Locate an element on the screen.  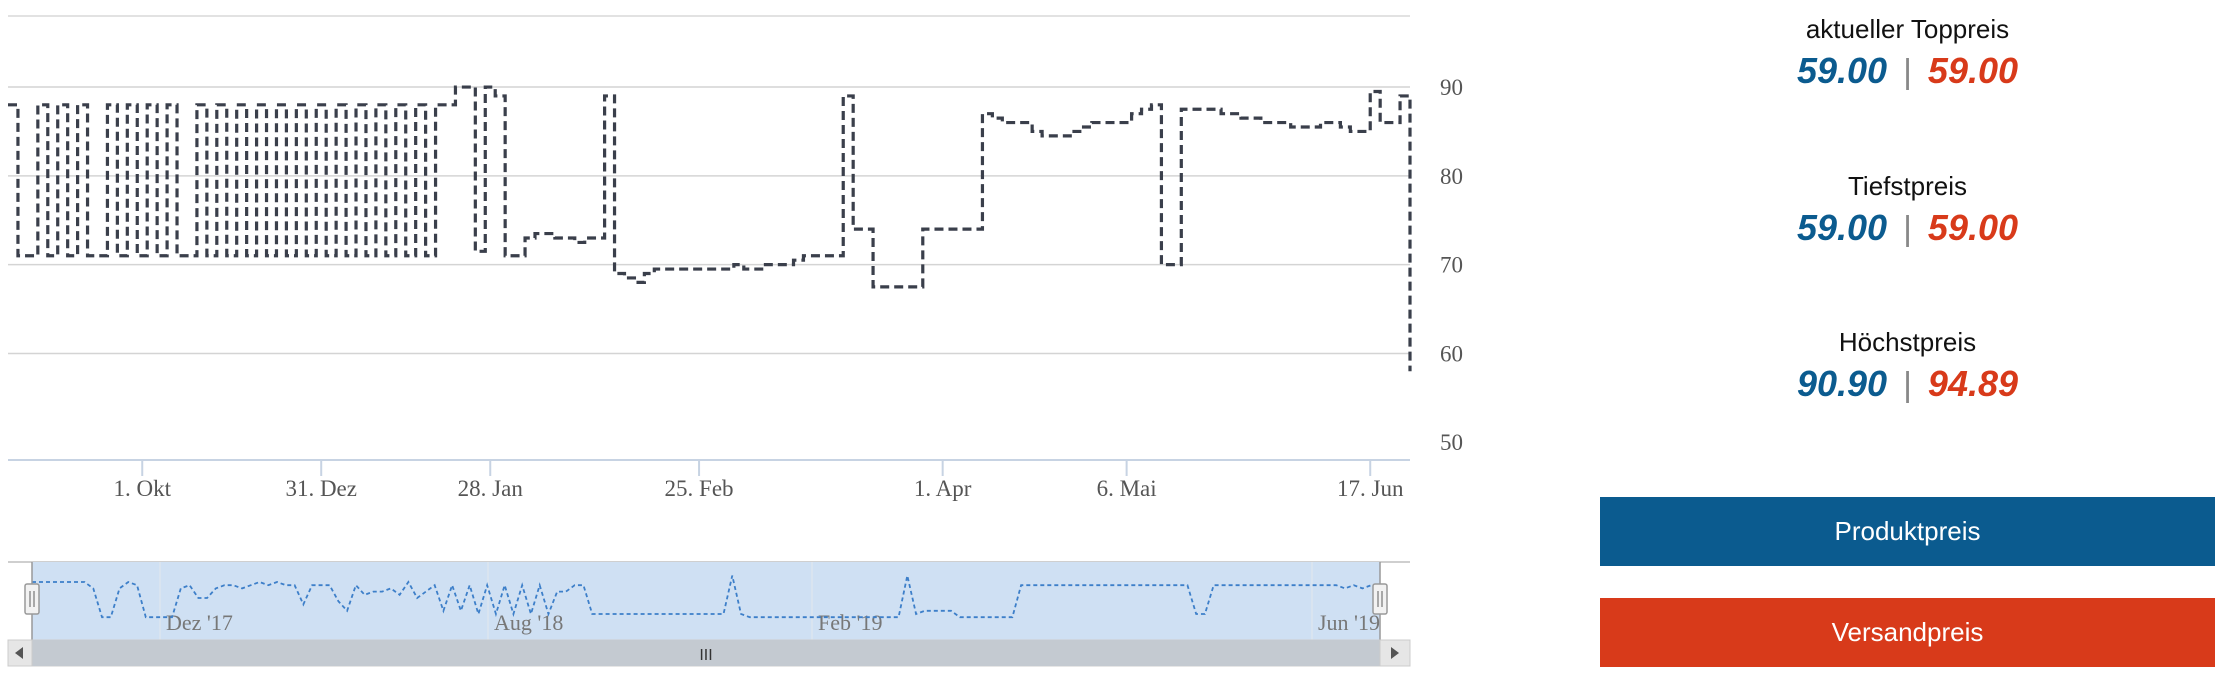
x-tick-label: 25. Feb is located at coordinates (699, 488).